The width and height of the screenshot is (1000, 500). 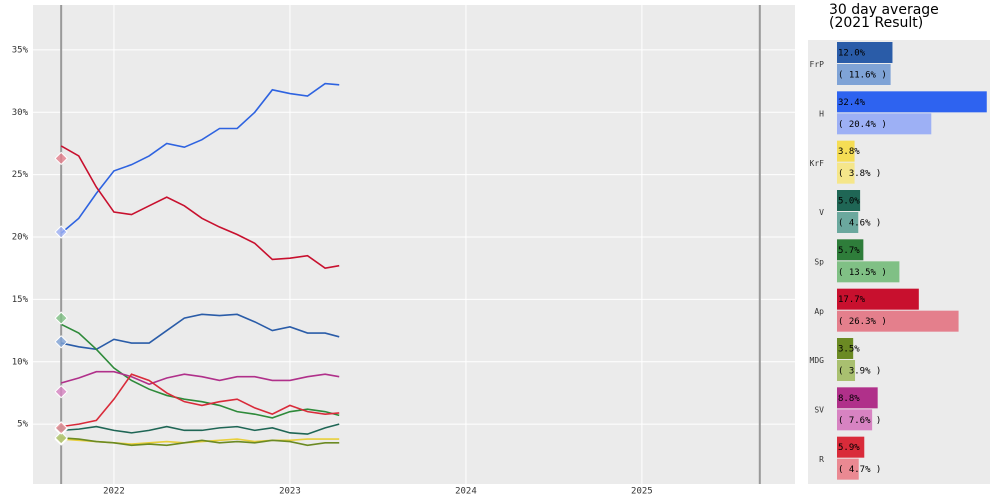 I want to click on x-tick-label: 2024, so click(x=466, y=492).